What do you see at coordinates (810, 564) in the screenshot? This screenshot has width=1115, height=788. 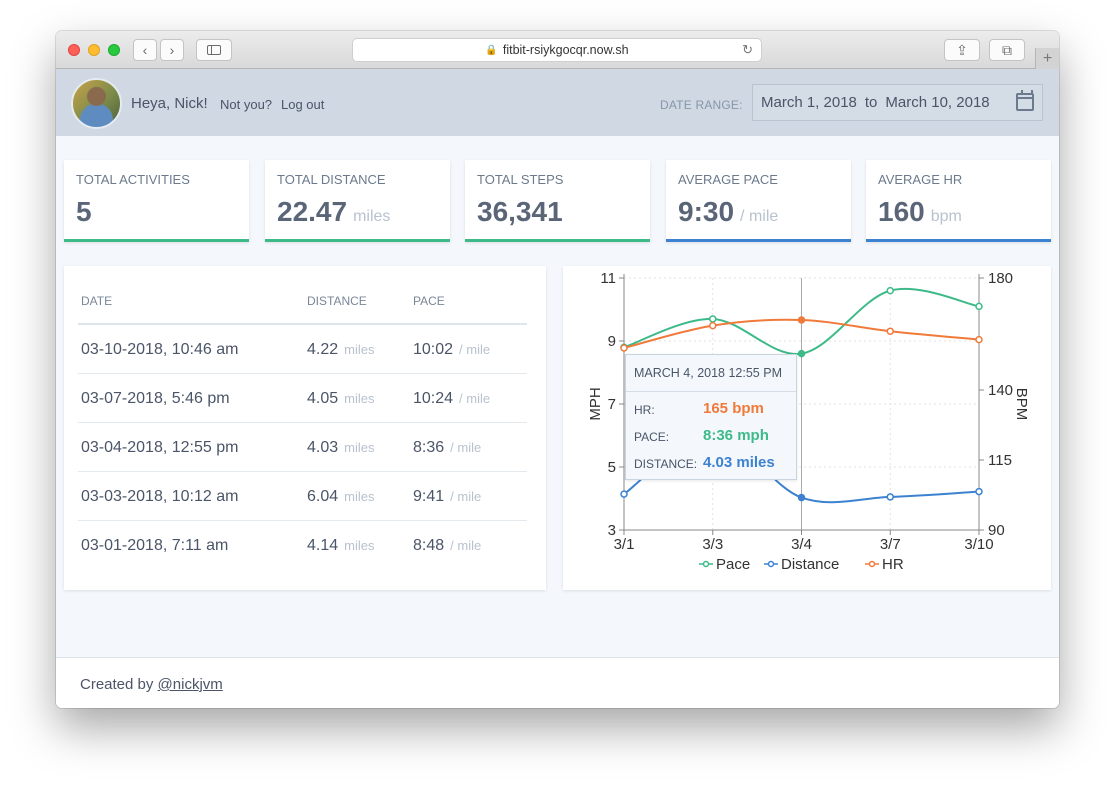 I see `legend-label-distance: Distance` at bounding box center [810, 564].